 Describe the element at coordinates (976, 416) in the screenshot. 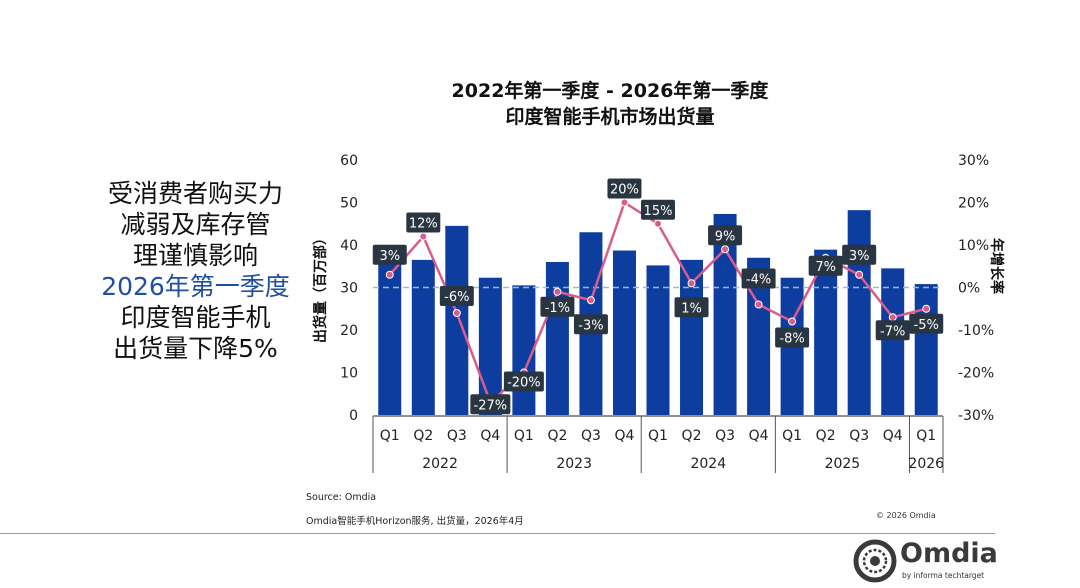

I see `y2-tick-label: -30%` at that location.